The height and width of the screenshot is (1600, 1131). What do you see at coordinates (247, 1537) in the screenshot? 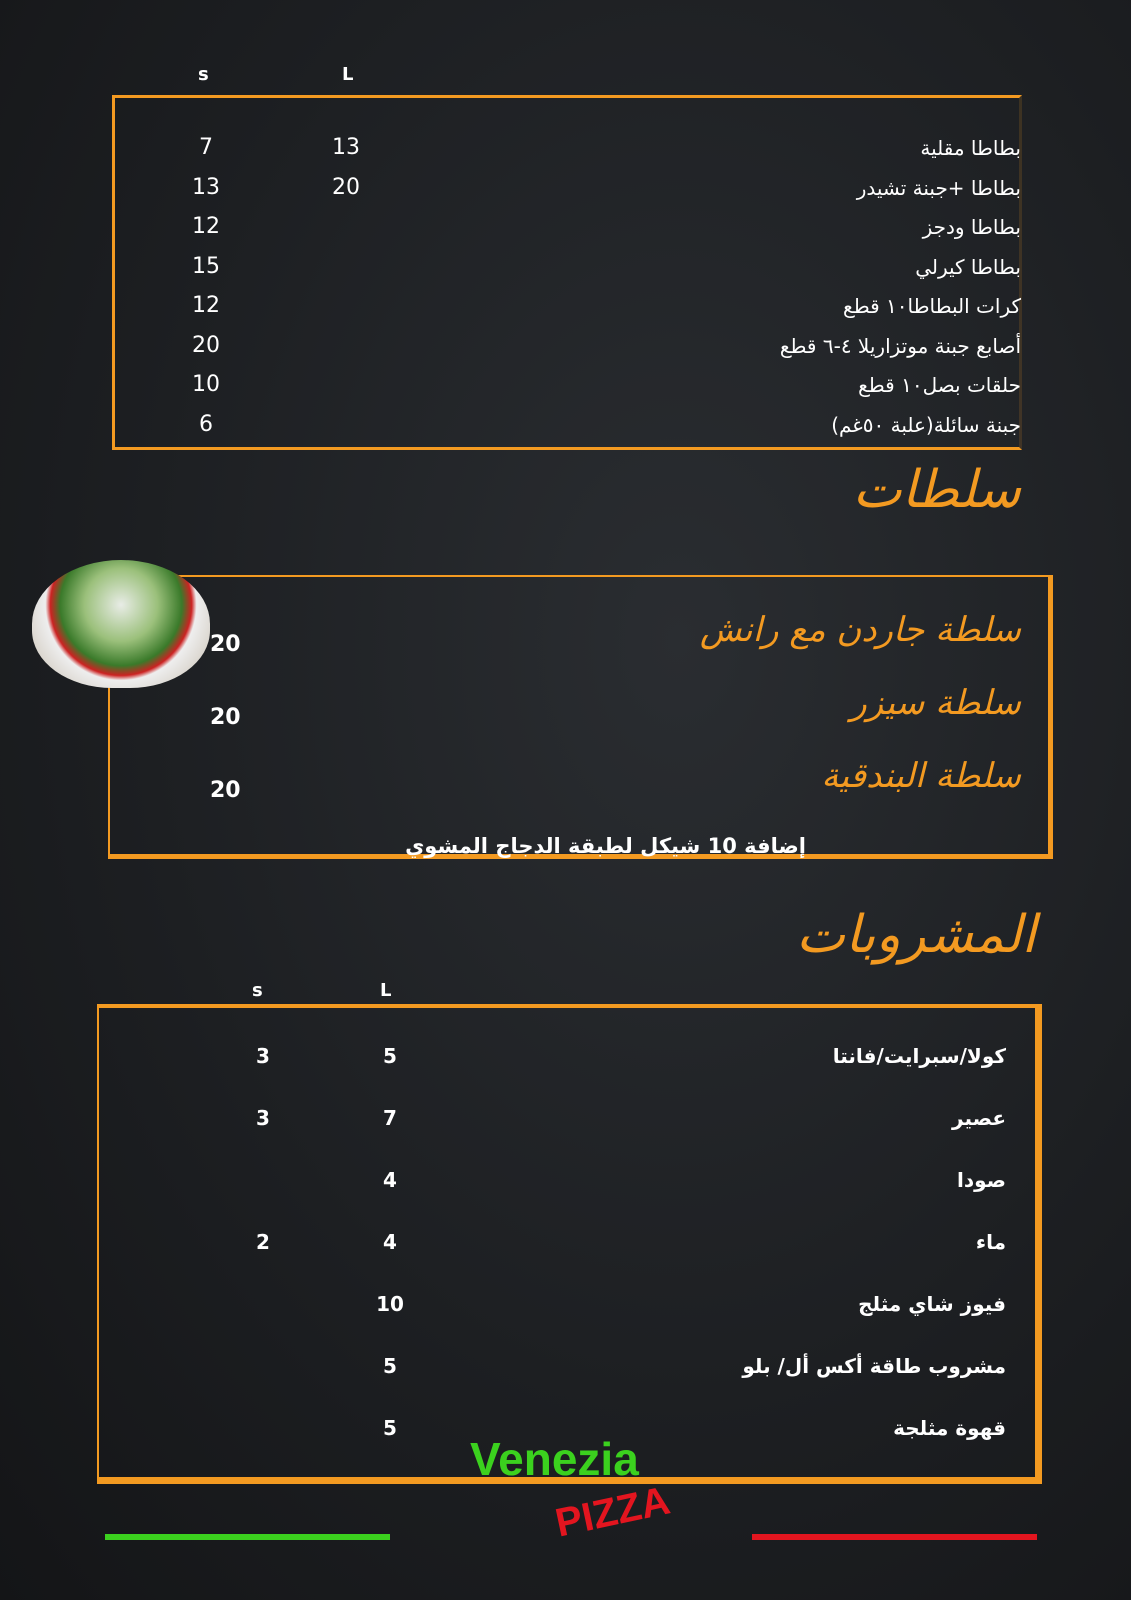
I see `green-line` at bounding box center [247, 1537].